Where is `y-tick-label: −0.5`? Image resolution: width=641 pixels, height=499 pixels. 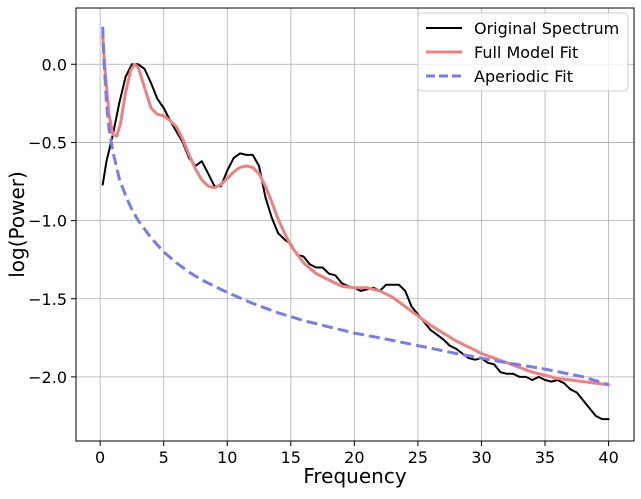
y-tick-label: −0.5 is located at coordinates (47, 142).